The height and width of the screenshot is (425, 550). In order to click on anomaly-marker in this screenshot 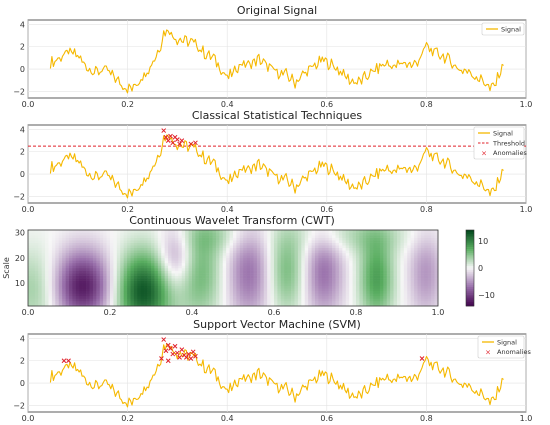, I will do `click(182, 349)`.